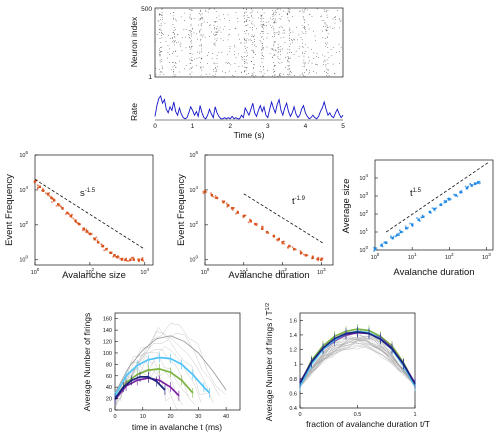  I want to click on rate-xtick-label: 0, so click(155, 126).